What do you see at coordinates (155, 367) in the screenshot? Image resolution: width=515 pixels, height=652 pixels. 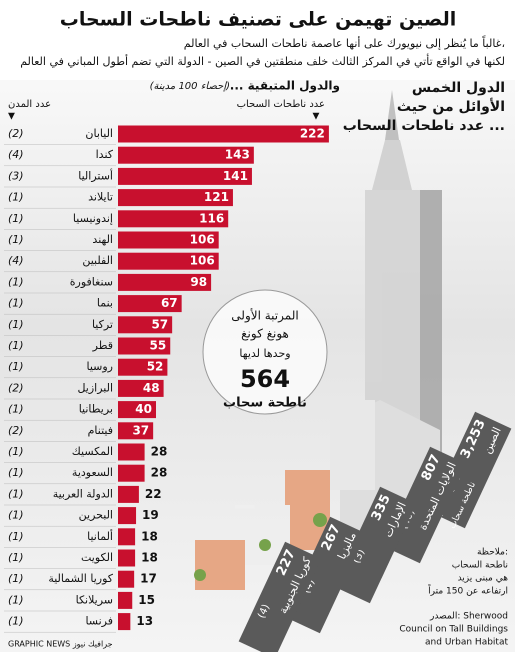 I see `value-label: 52` at bounding box center [155, 367].